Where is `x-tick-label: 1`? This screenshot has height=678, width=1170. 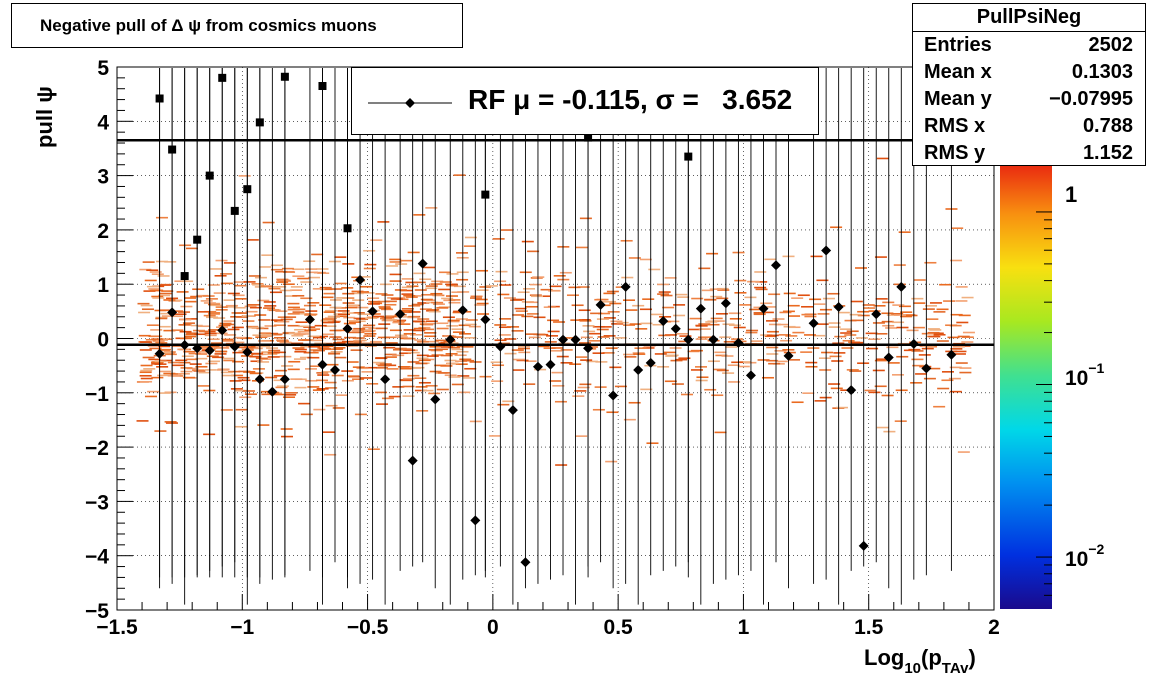 x-tick-label: 1 is located at coordinates (744, 627).